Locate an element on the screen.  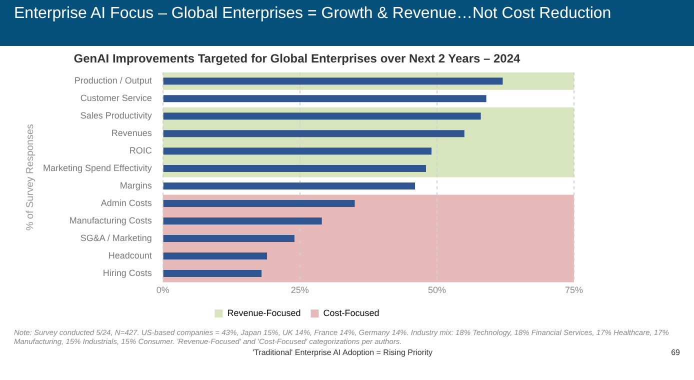
y-tick-label: Customer Service is located at coordinates (116, 98).